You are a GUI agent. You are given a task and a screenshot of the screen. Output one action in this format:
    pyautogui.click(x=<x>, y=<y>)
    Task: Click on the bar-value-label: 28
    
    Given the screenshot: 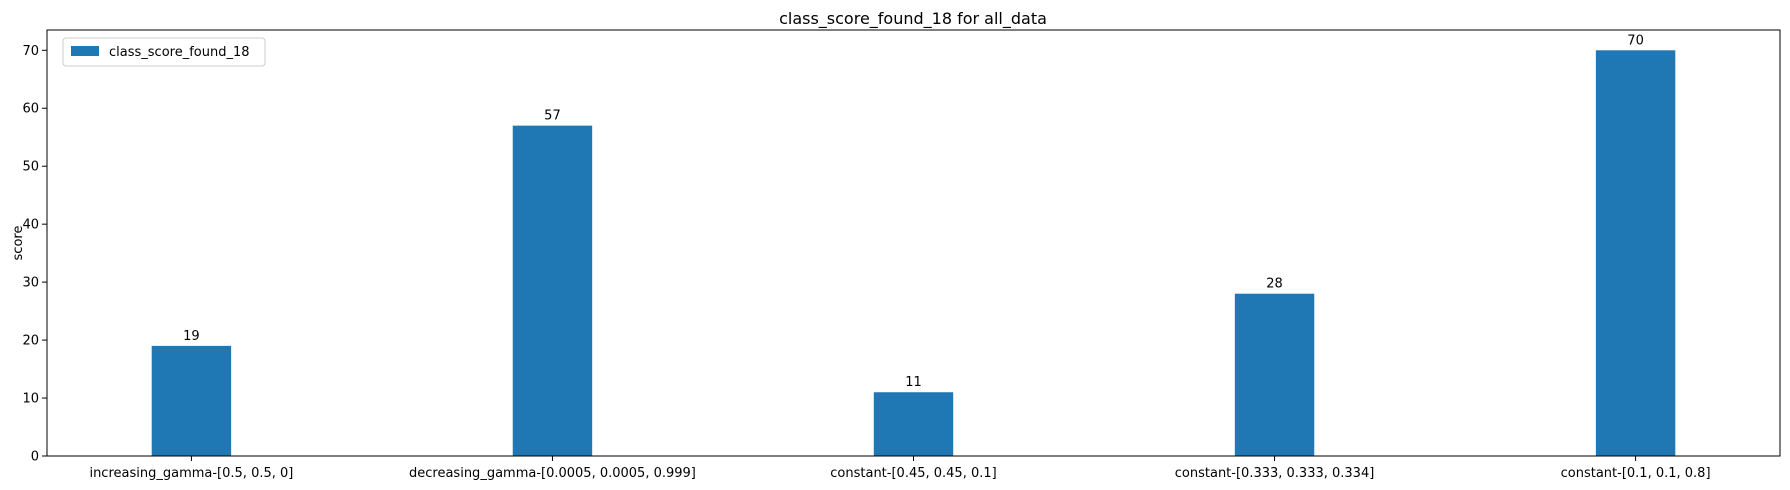 What is the action you would take?
    pyautogui.click(x=1274, y=284)
    